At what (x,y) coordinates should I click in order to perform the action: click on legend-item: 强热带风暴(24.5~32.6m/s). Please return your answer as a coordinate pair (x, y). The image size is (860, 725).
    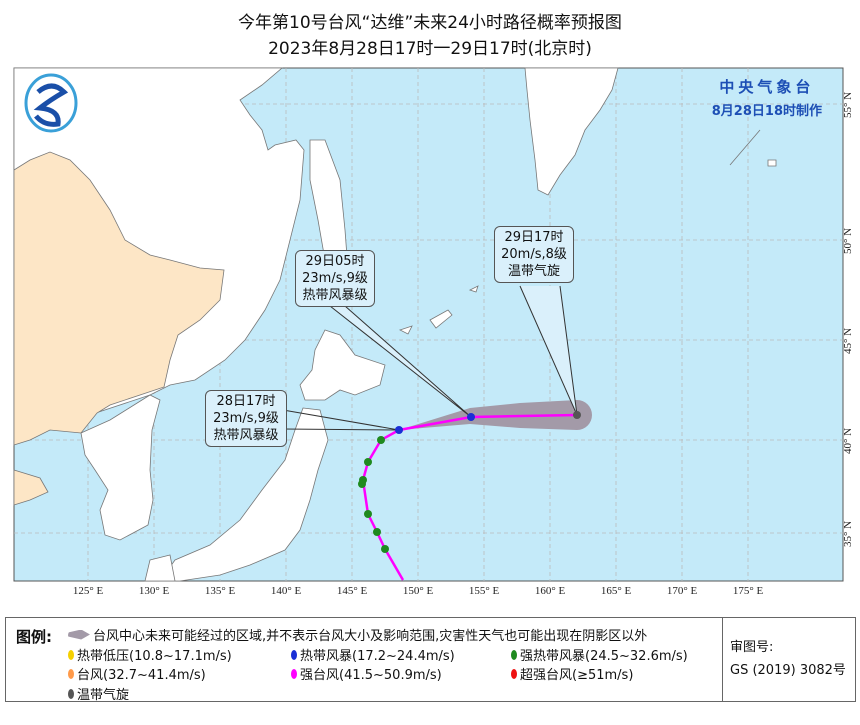
    Looking at the image, I should click on (599, 654).